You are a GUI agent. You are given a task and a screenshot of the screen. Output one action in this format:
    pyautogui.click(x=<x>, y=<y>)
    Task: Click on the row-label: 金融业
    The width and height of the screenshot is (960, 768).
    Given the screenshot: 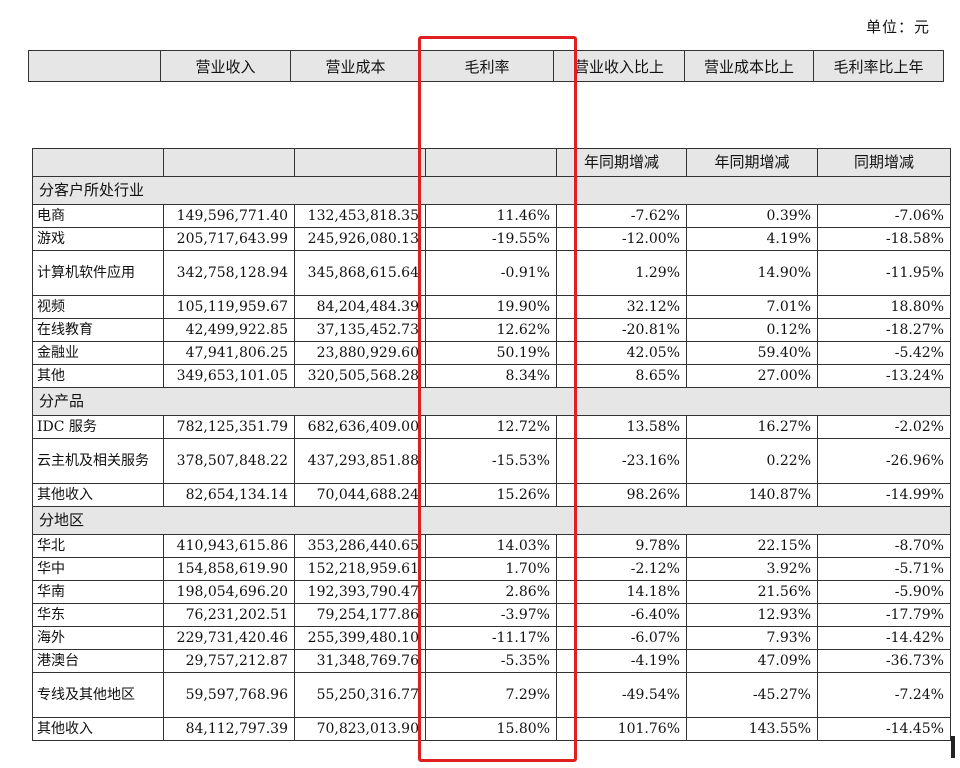 What is the action you would take?
    pyautogui.click(x=98, y=353)
    